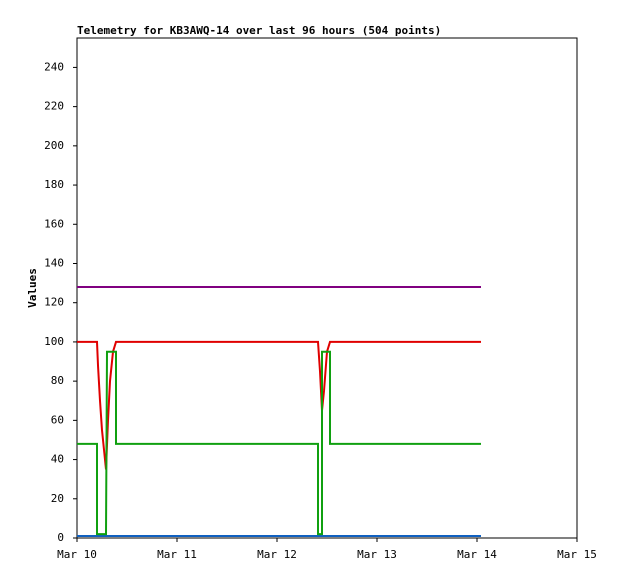  Describe the element at coordinates (577, 554) in the screenshot. I see `x-tick-label: Mar 15` at that location.